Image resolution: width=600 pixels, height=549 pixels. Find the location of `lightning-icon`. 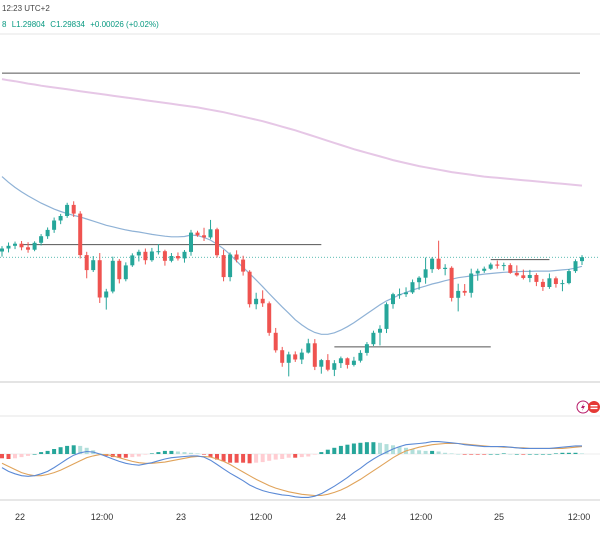

lightning-icon is located at coordinates (583, 407).